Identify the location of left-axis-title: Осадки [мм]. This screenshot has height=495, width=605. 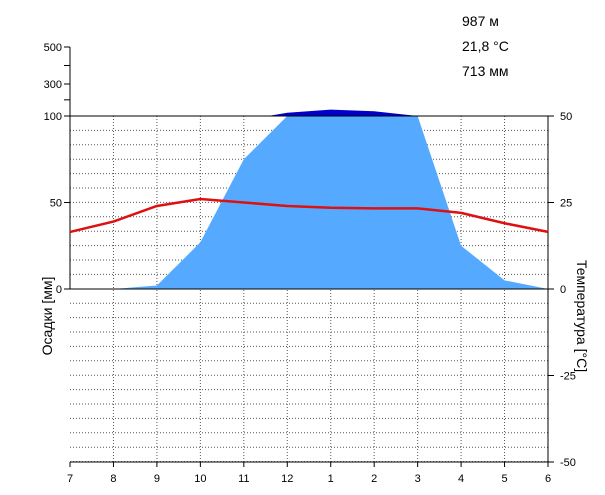
(47, 316).